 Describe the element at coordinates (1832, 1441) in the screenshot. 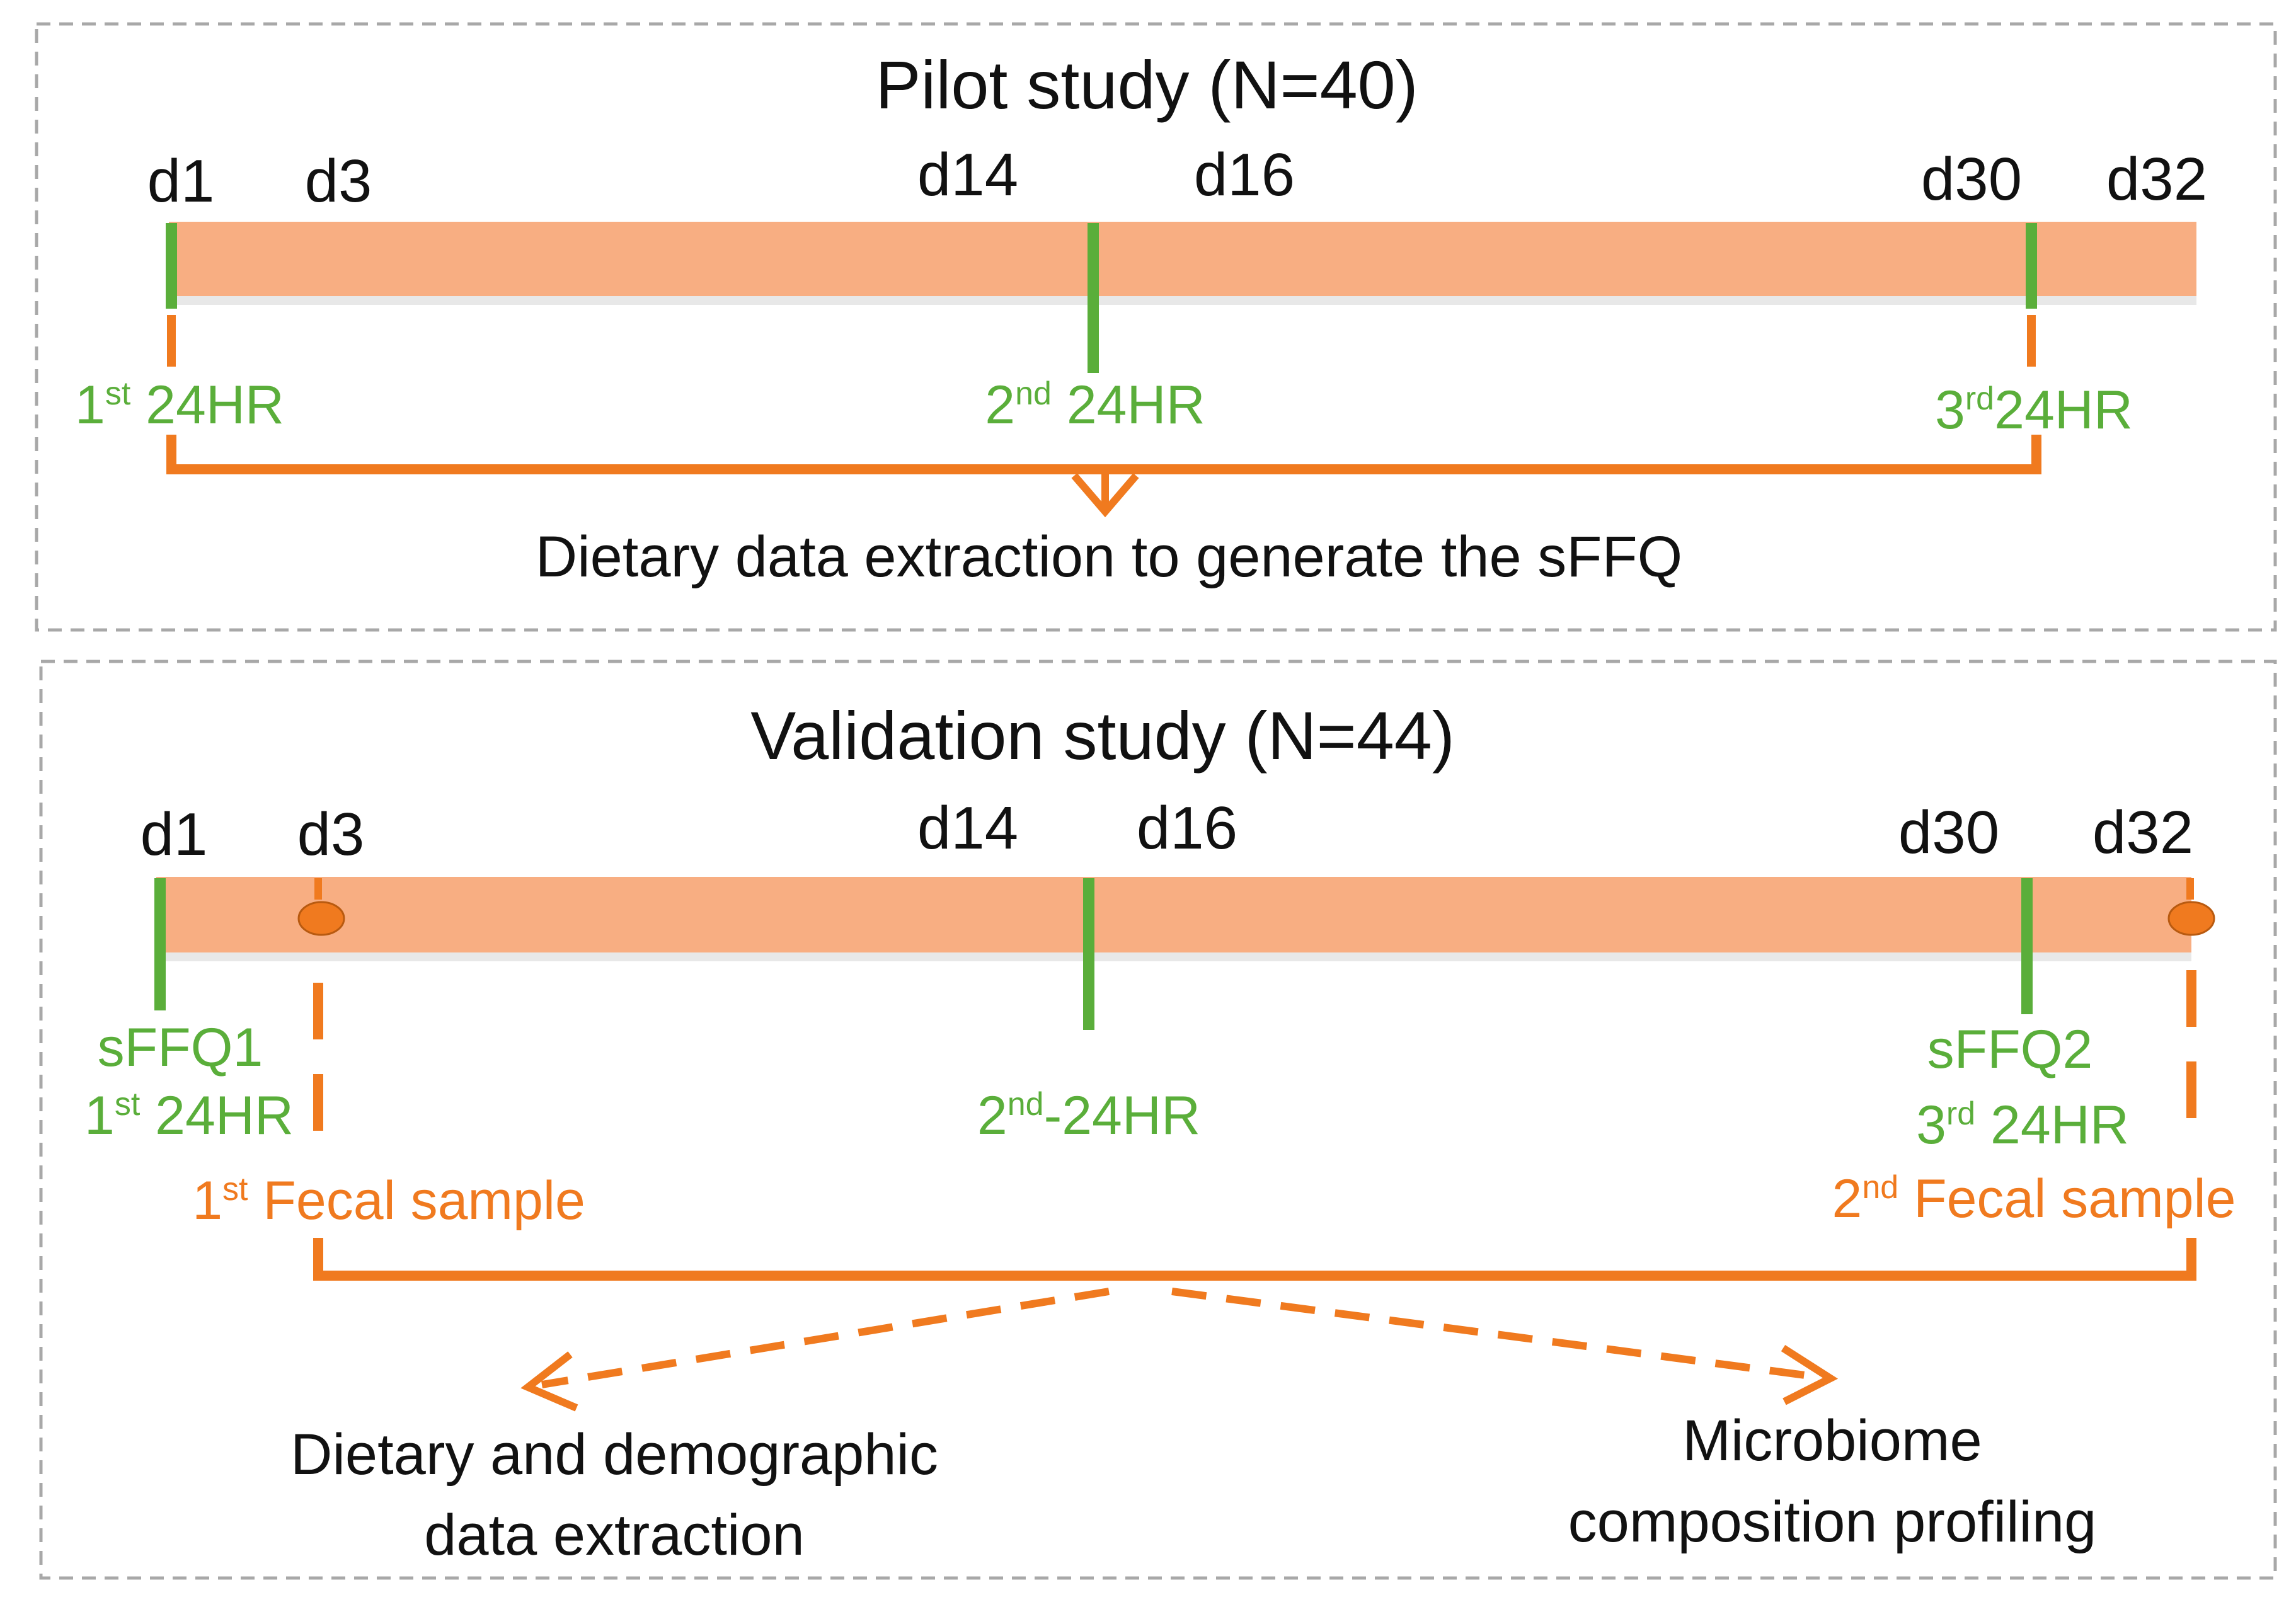

I see `validation-outcome-right-line1: Microbiome` at that location.